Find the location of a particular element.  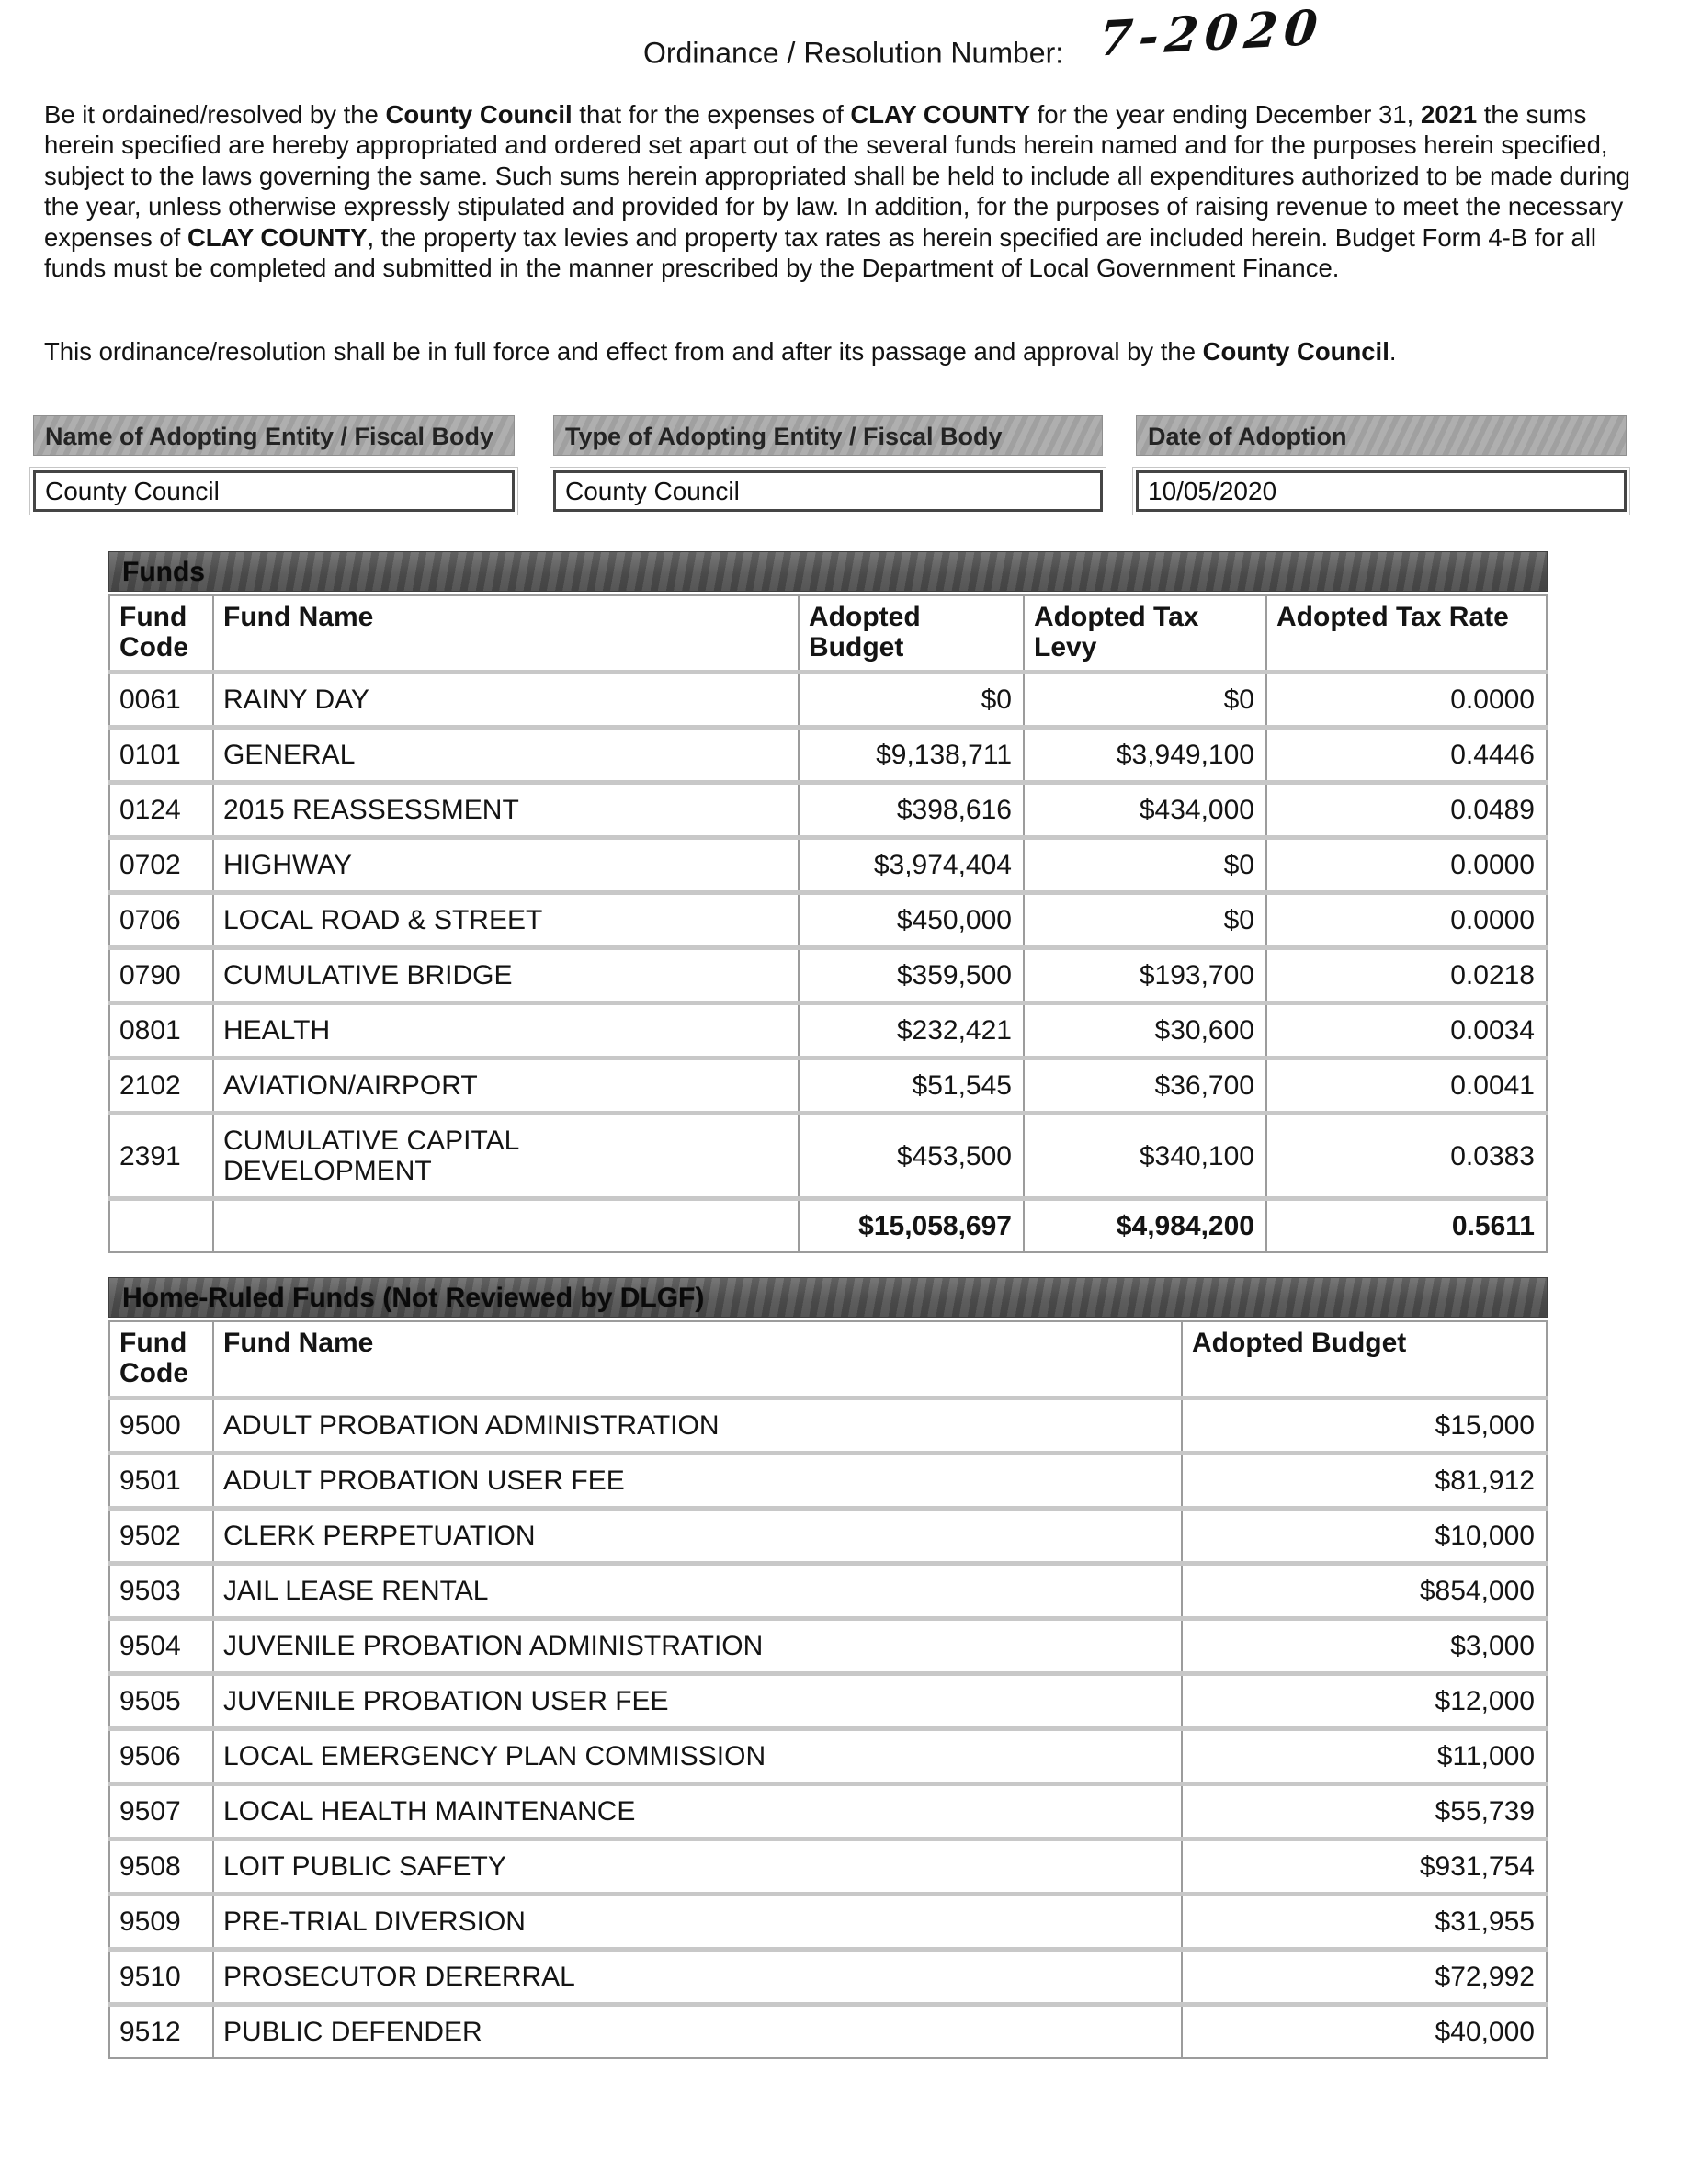

fund-name-cell: JUVENILE PROBATION USER FEE is located at coordinates (697, 1701).